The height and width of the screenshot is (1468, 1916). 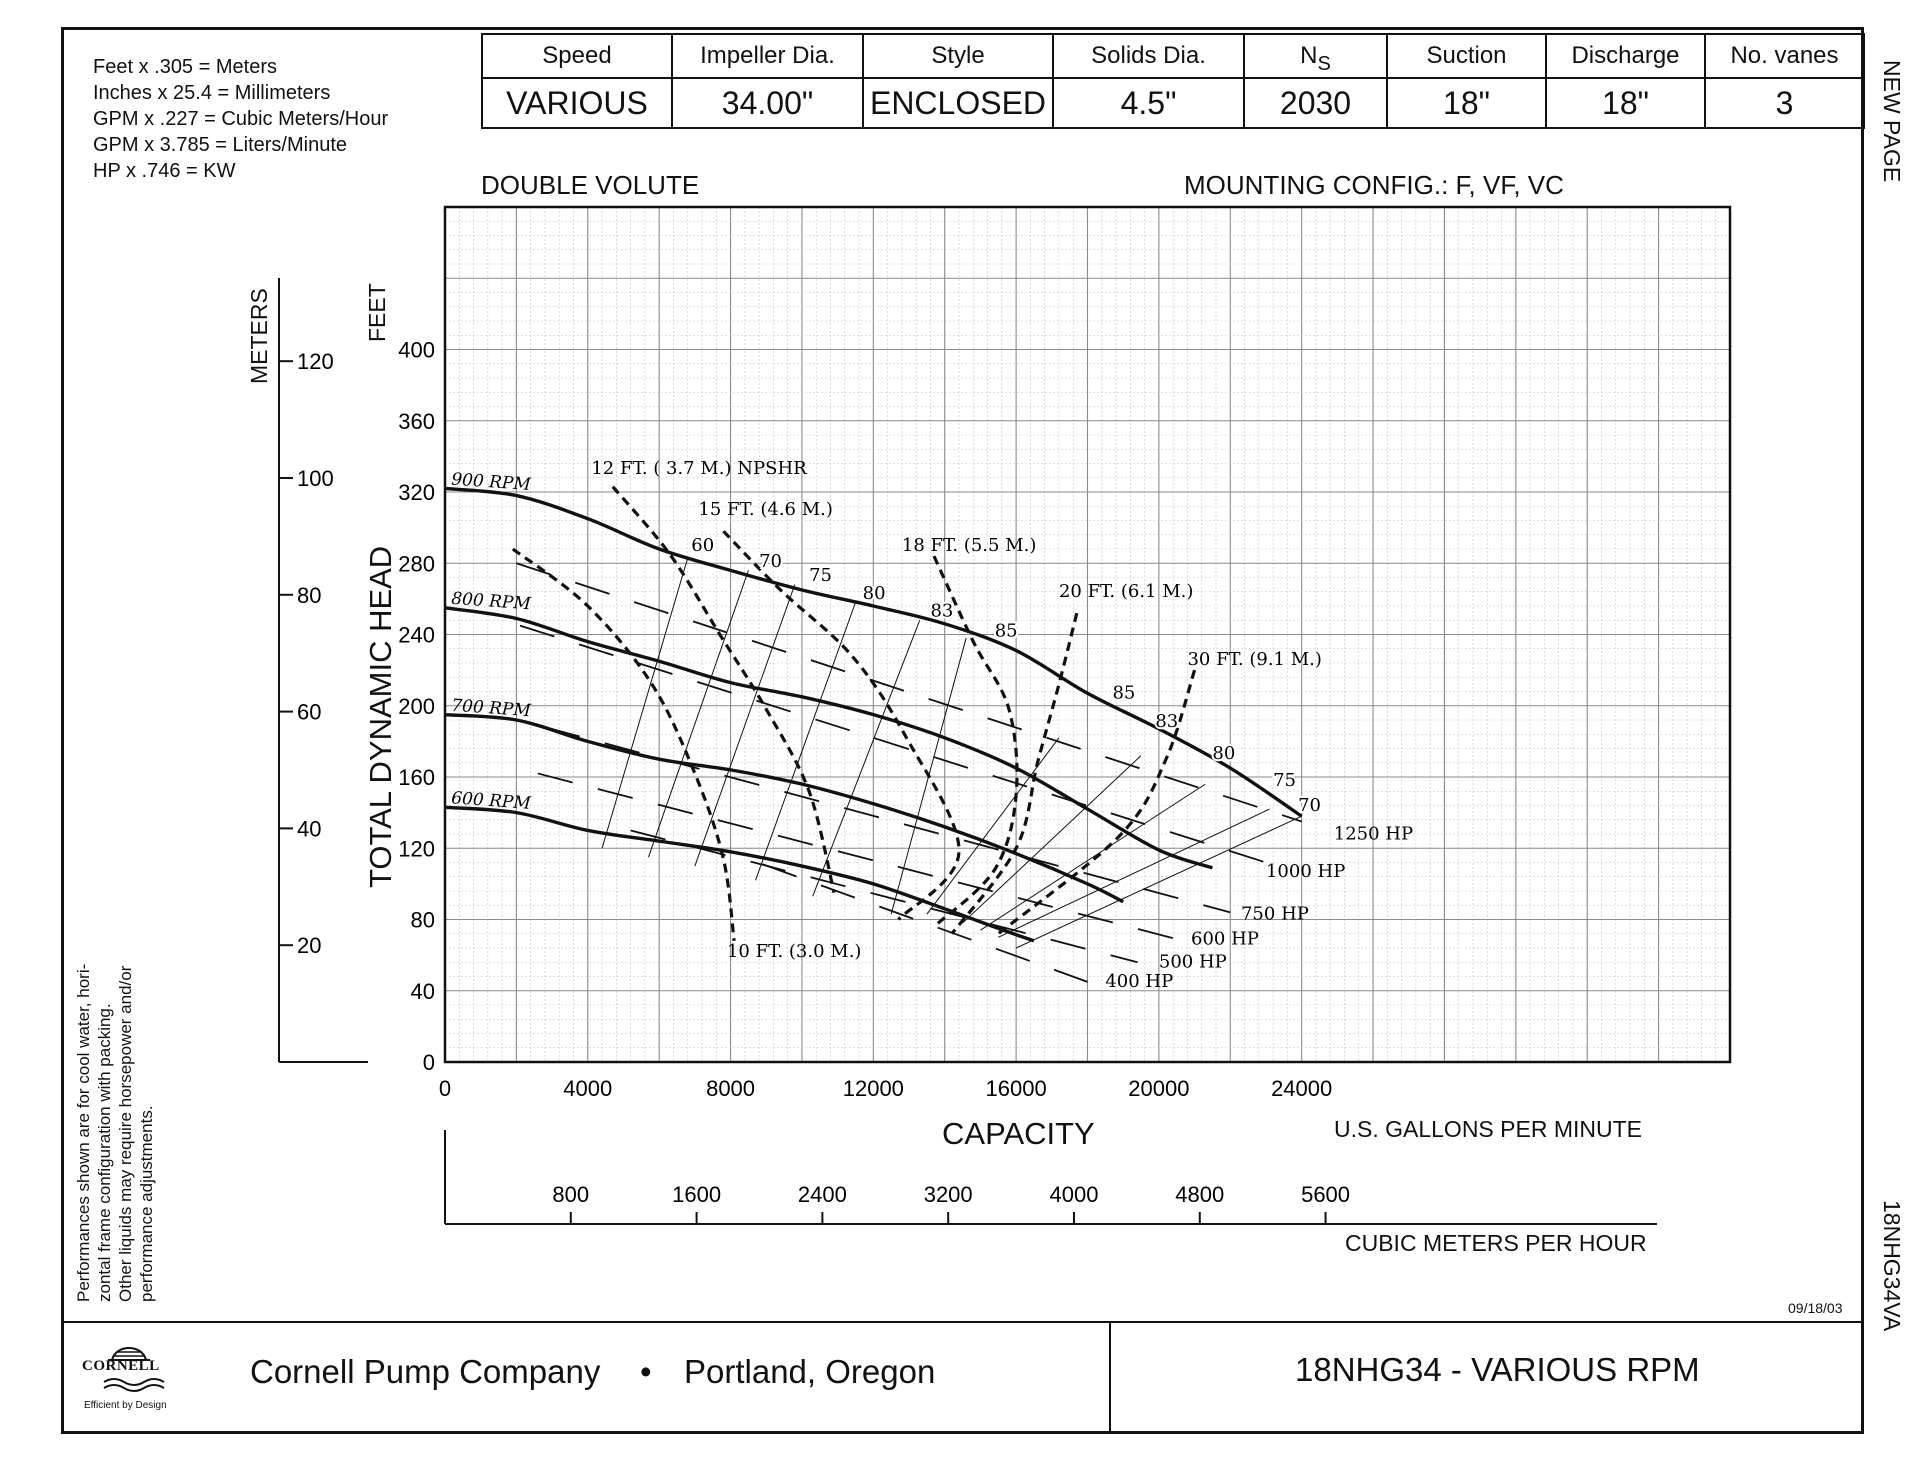 What do you see at coordinates (1815, 1308) in the screenshot?
I see `revision-date: 09/18/03` at bounding box center [1815, 1308].